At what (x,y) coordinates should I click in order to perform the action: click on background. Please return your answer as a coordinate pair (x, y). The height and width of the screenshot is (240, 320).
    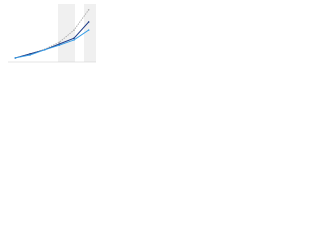
    Looking at the image, I should click on (50, 35).